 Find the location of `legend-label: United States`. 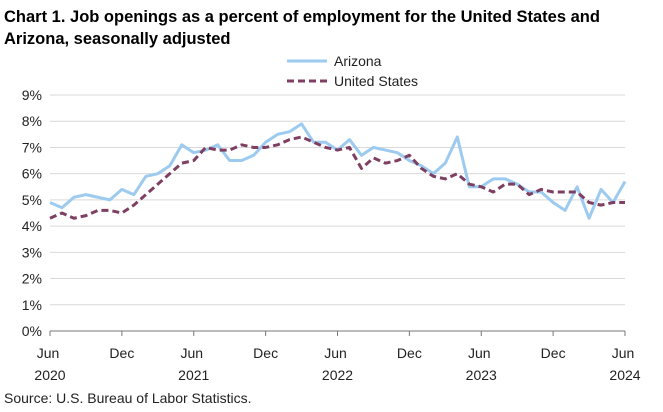

legend-label: United States is located at coordinates (376, 81).